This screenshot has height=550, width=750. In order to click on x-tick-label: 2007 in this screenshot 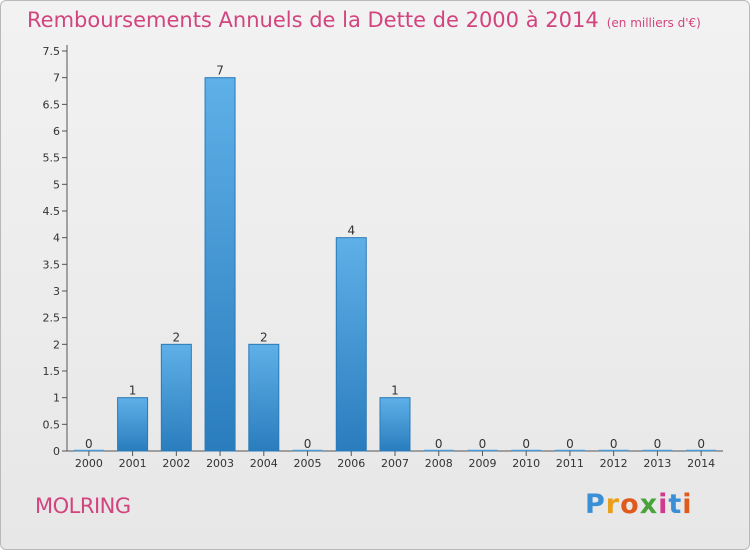, I will do `click(395, 463)`.